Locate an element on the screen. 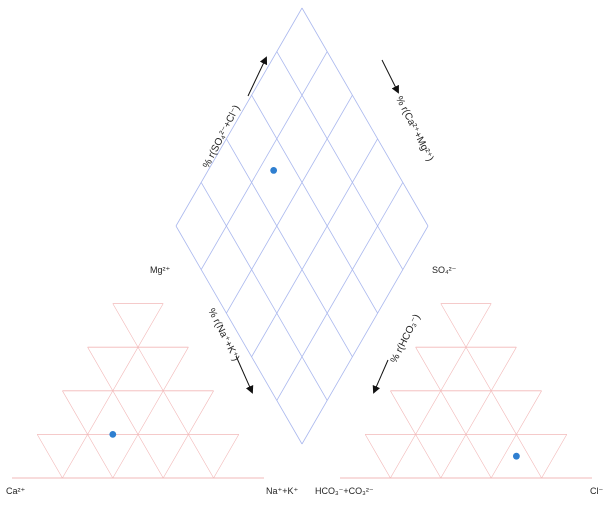 Image resolution: width=605 pixels, height=532 pixels. arrow-na-k is located at coordinates (244, 374).